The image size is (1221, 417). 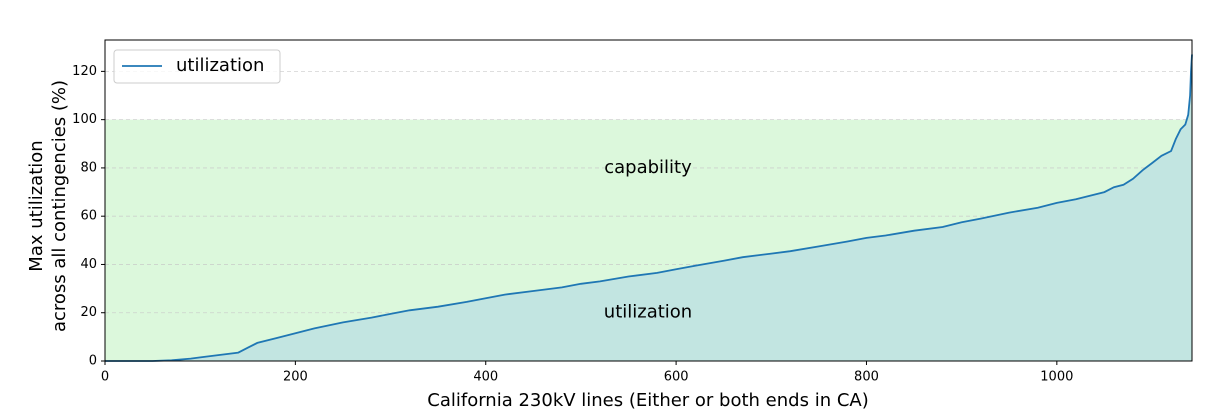 What do you see at coordinates (84, 119) in the screenshot?
I see `y-tick-label: 100` at bounding box center [84, 119].